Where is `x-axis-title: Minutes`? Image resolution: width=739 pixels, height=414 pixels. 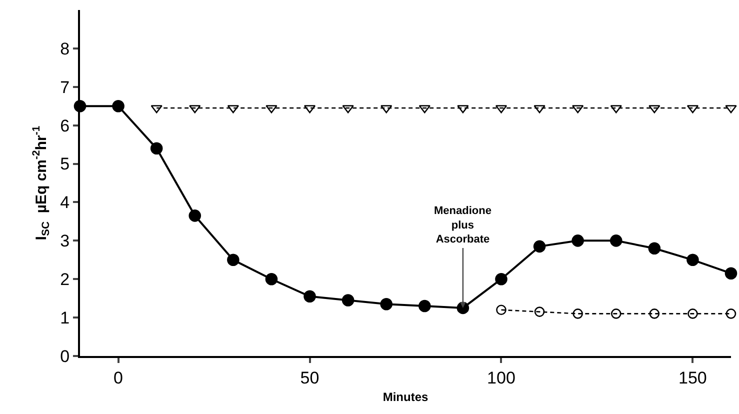 x-axis-title: Minutes is located at coordinates (405, 397).